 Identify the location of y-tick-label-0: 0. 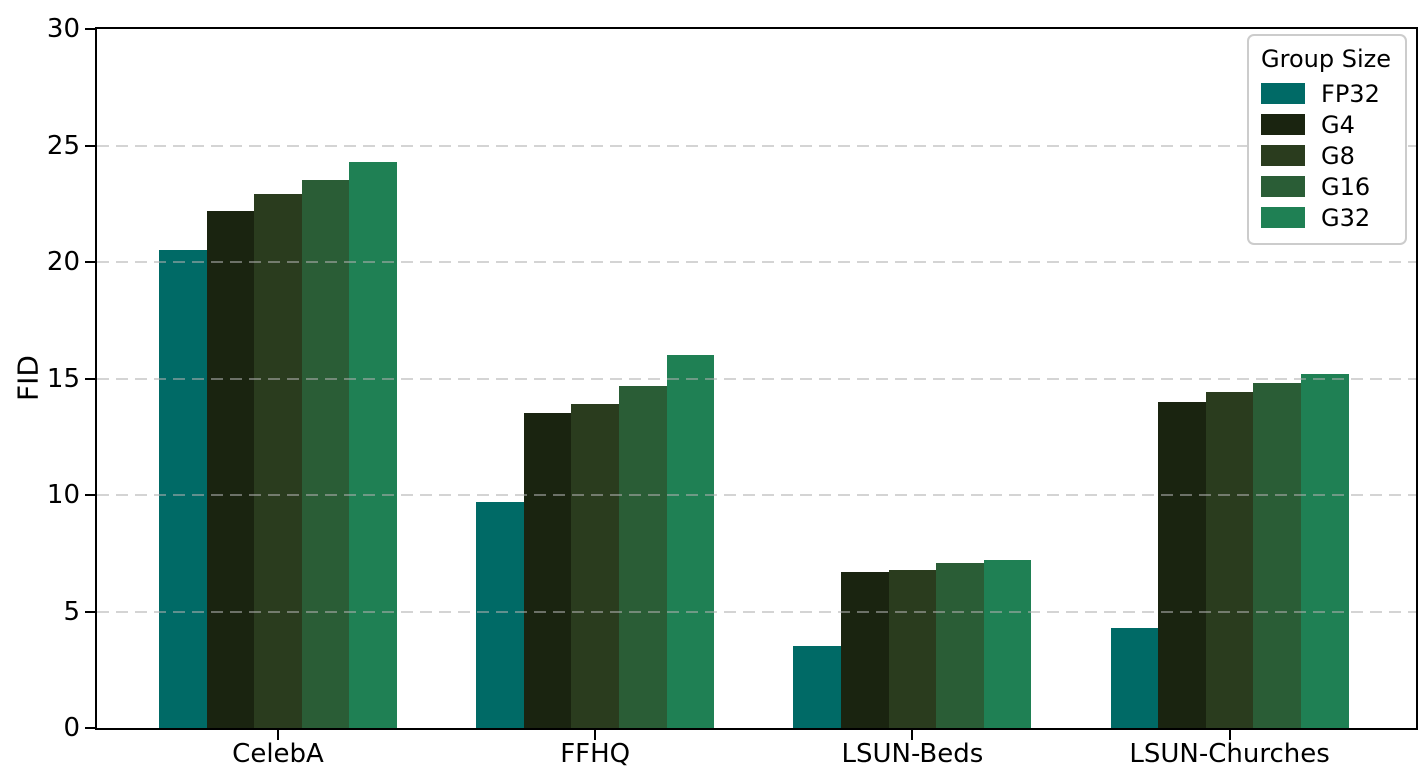
(71, 728).